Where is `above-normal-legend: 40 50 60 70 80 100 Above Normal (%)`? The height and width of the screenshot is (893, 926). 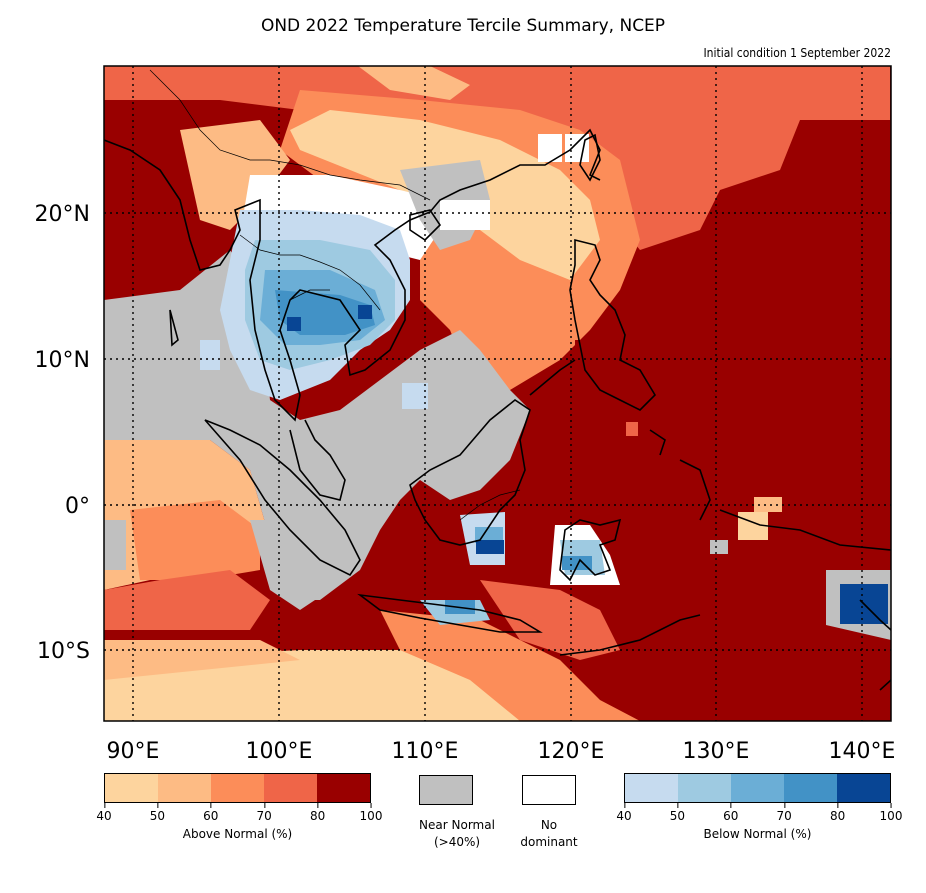 above-normal-legend: 40 50 60 70 80 100 Above Normal (%) is located at coordinates (239, 807).